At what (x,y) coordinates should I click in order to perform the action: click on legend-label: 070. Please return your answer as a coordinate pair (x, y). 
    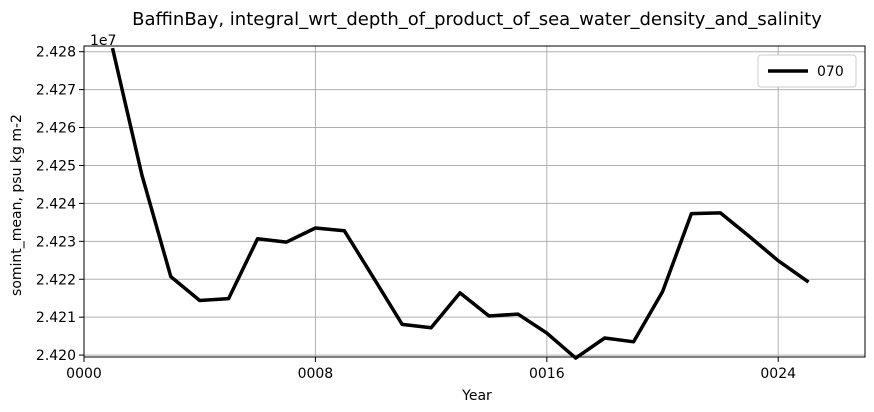
    Looking at the image, I should click on (830, 72).